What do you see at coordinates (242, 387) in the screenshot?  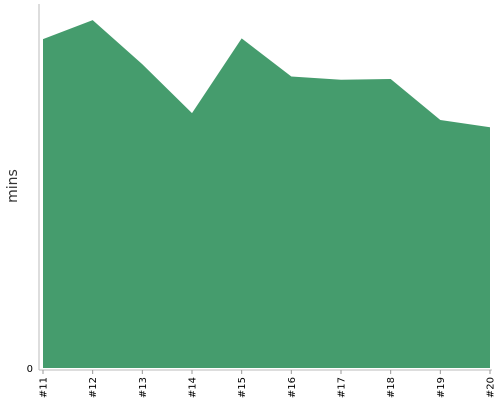 I see `x-tick-label: #15` at bounding box center [242, 387].